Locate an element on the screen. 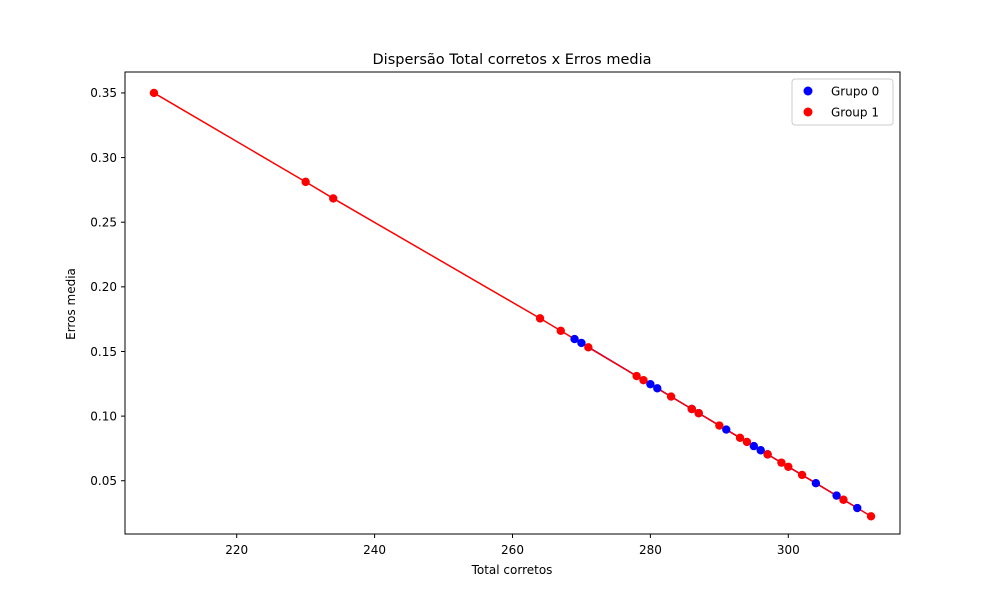  legend: Grupo 0 Group 1 is located at coordinates (842, 102).